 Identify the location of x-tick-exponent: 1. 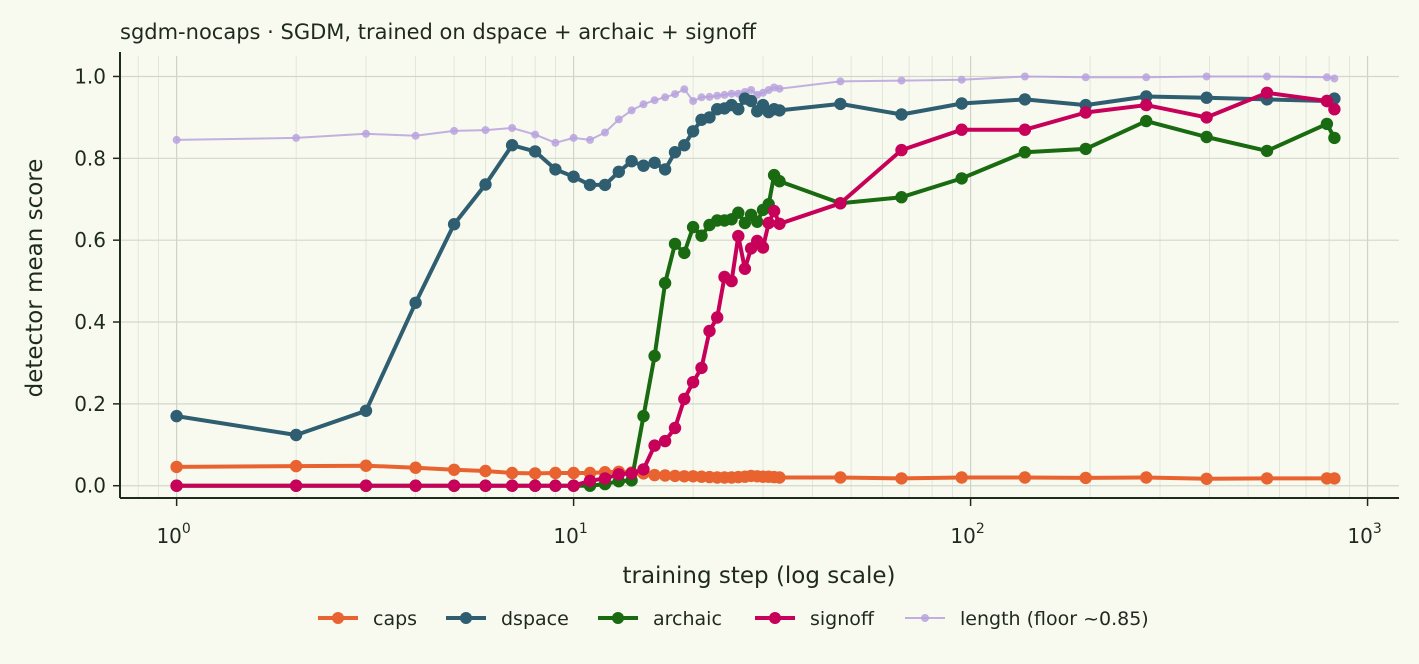
(583, 529).